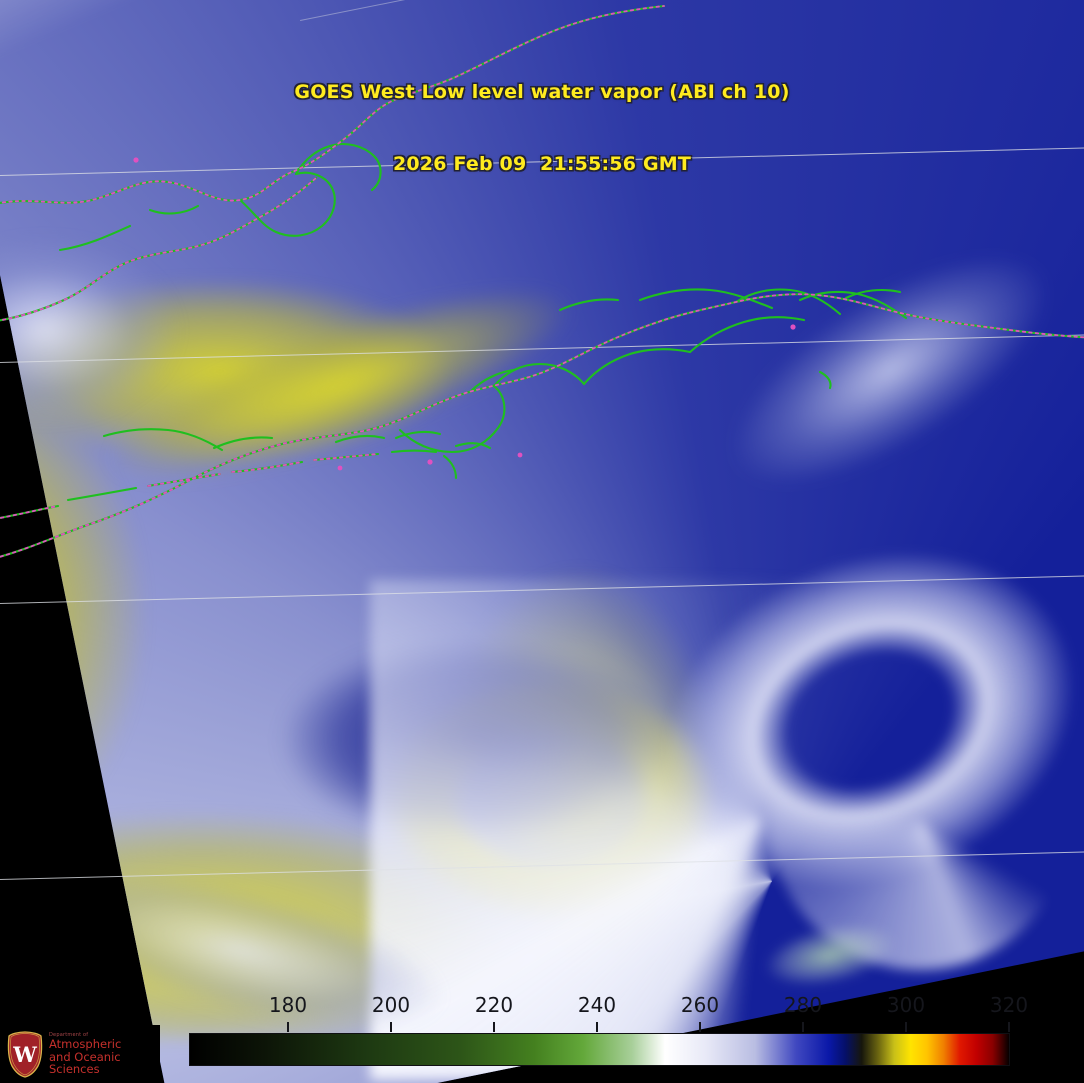 The width and height of the screenshot is (1084, 1083). What do you see at coordinates (700, 1005) in the screenshot?
I see `colorbar-tick-label: 260` at bounding box center [700, 1005].